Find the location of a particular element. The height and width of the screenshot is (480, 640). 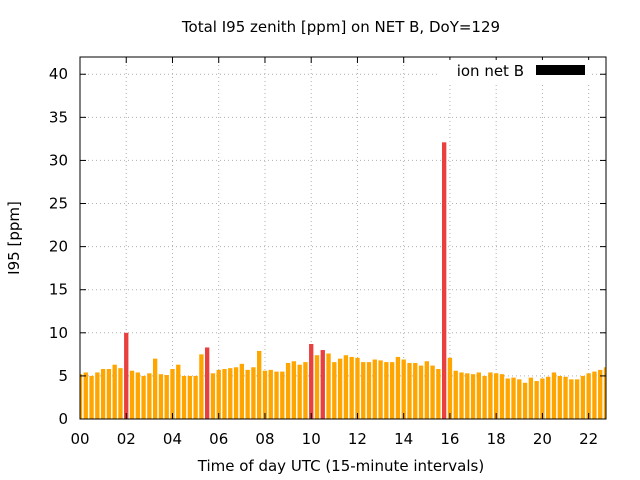

y-tick-label: 30 is located at coordinates (58, 160).